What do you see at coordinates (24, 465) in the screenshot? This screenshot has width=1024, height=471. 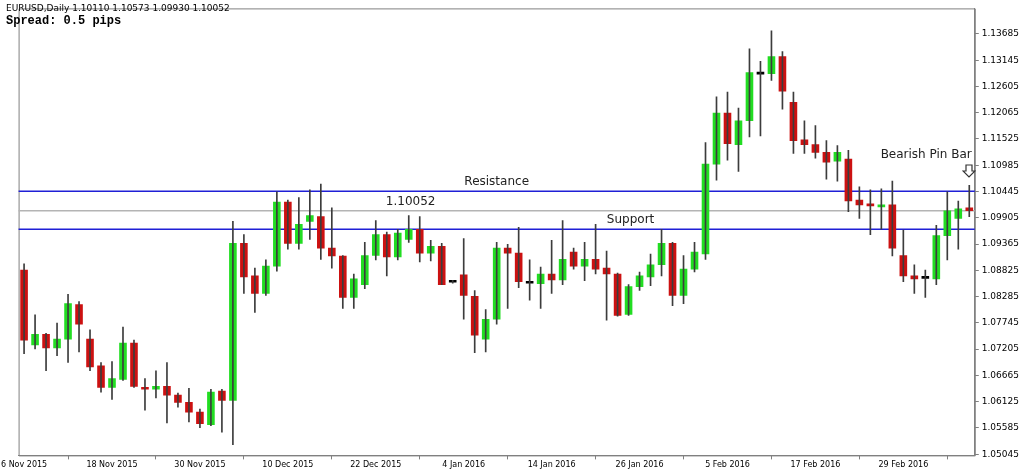 I see `x-tick-label: 6 Nov 2015` at bounding box center [24, 465].